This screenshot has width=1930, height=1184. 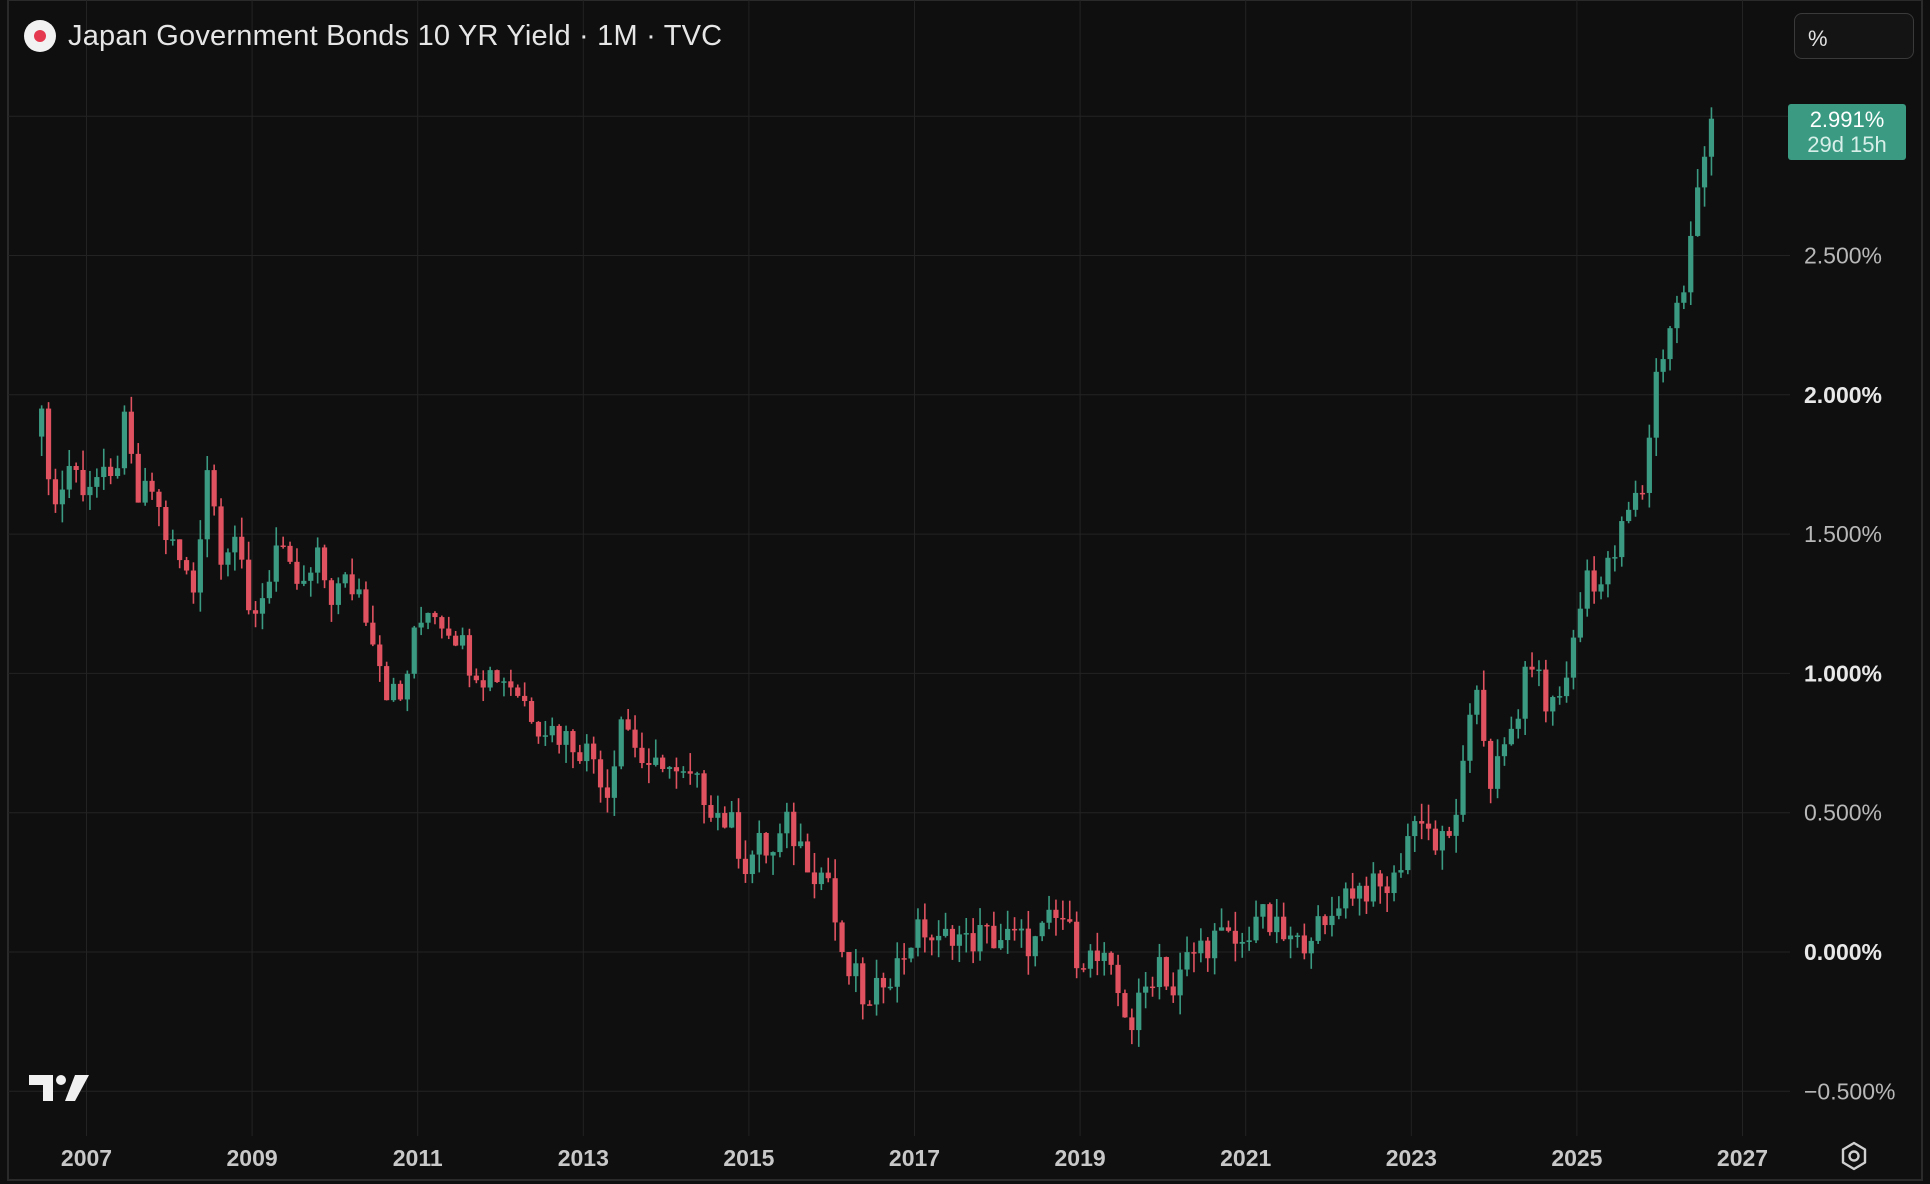 What do you see at coordinates (1843, 813) in the screenshot?
I see `y-tick-label: 0.500%` at bounding box center [1843, 813].